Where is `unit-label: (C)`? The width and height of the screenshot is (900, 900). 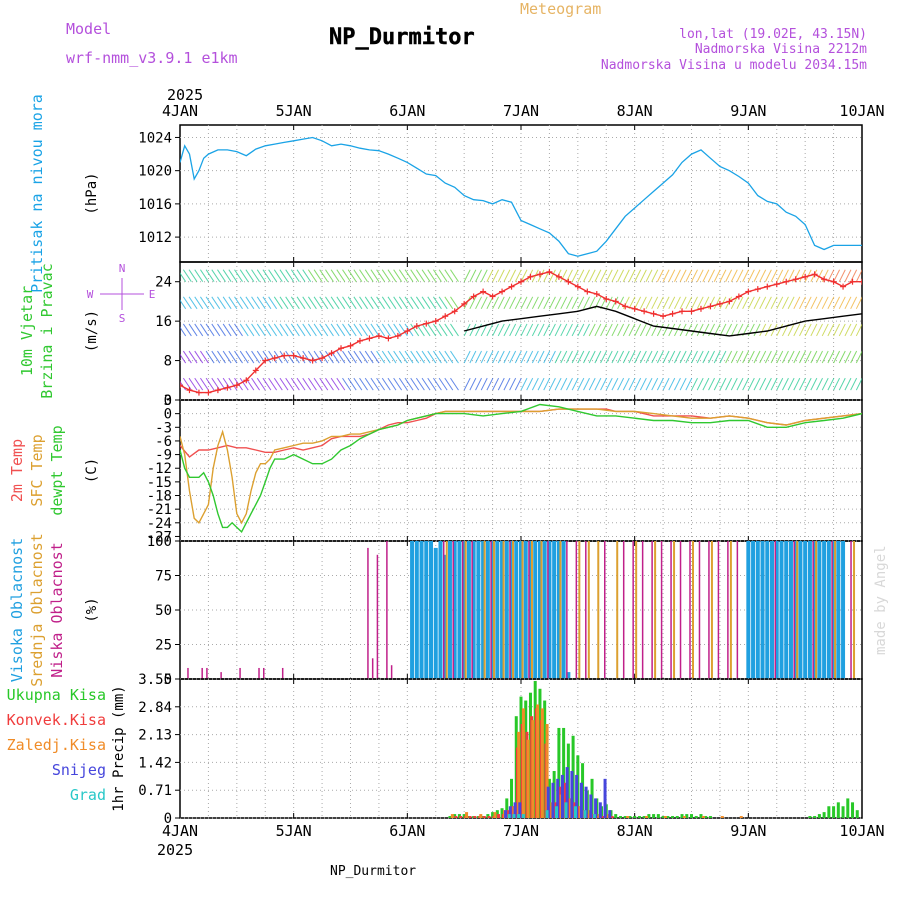
unit-label: (C) is located at coordinates (92, 470).